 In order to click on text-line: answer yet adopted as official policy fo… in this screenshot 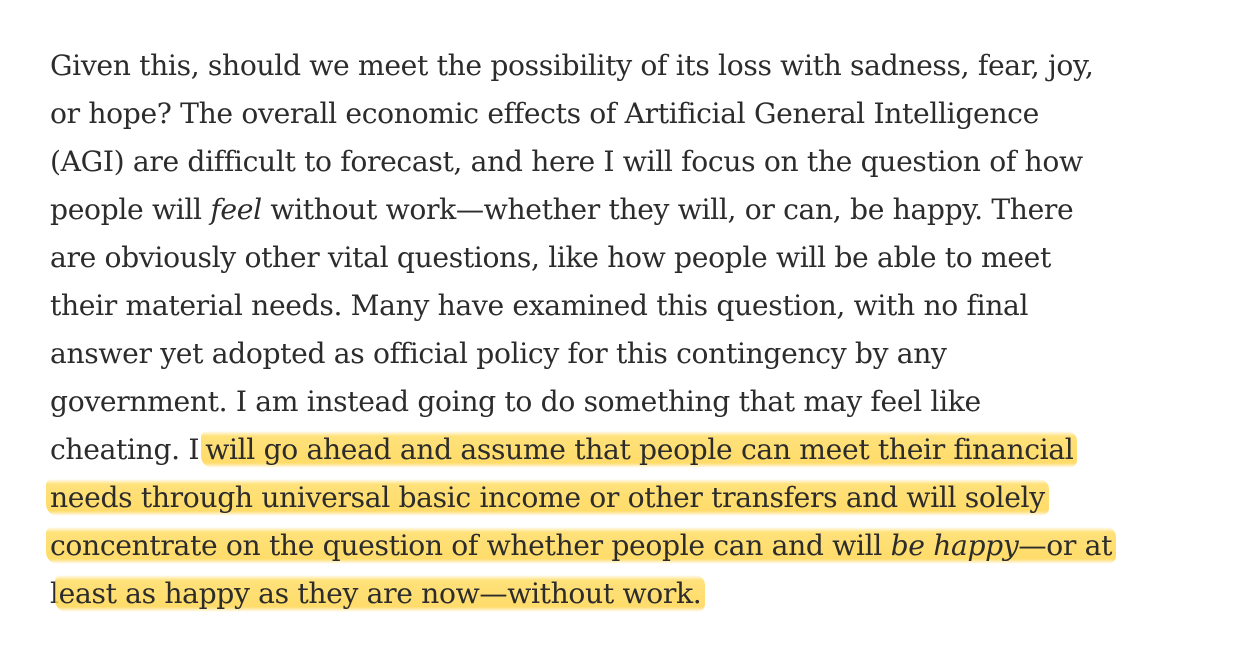, I will do `click(498, 353)`.